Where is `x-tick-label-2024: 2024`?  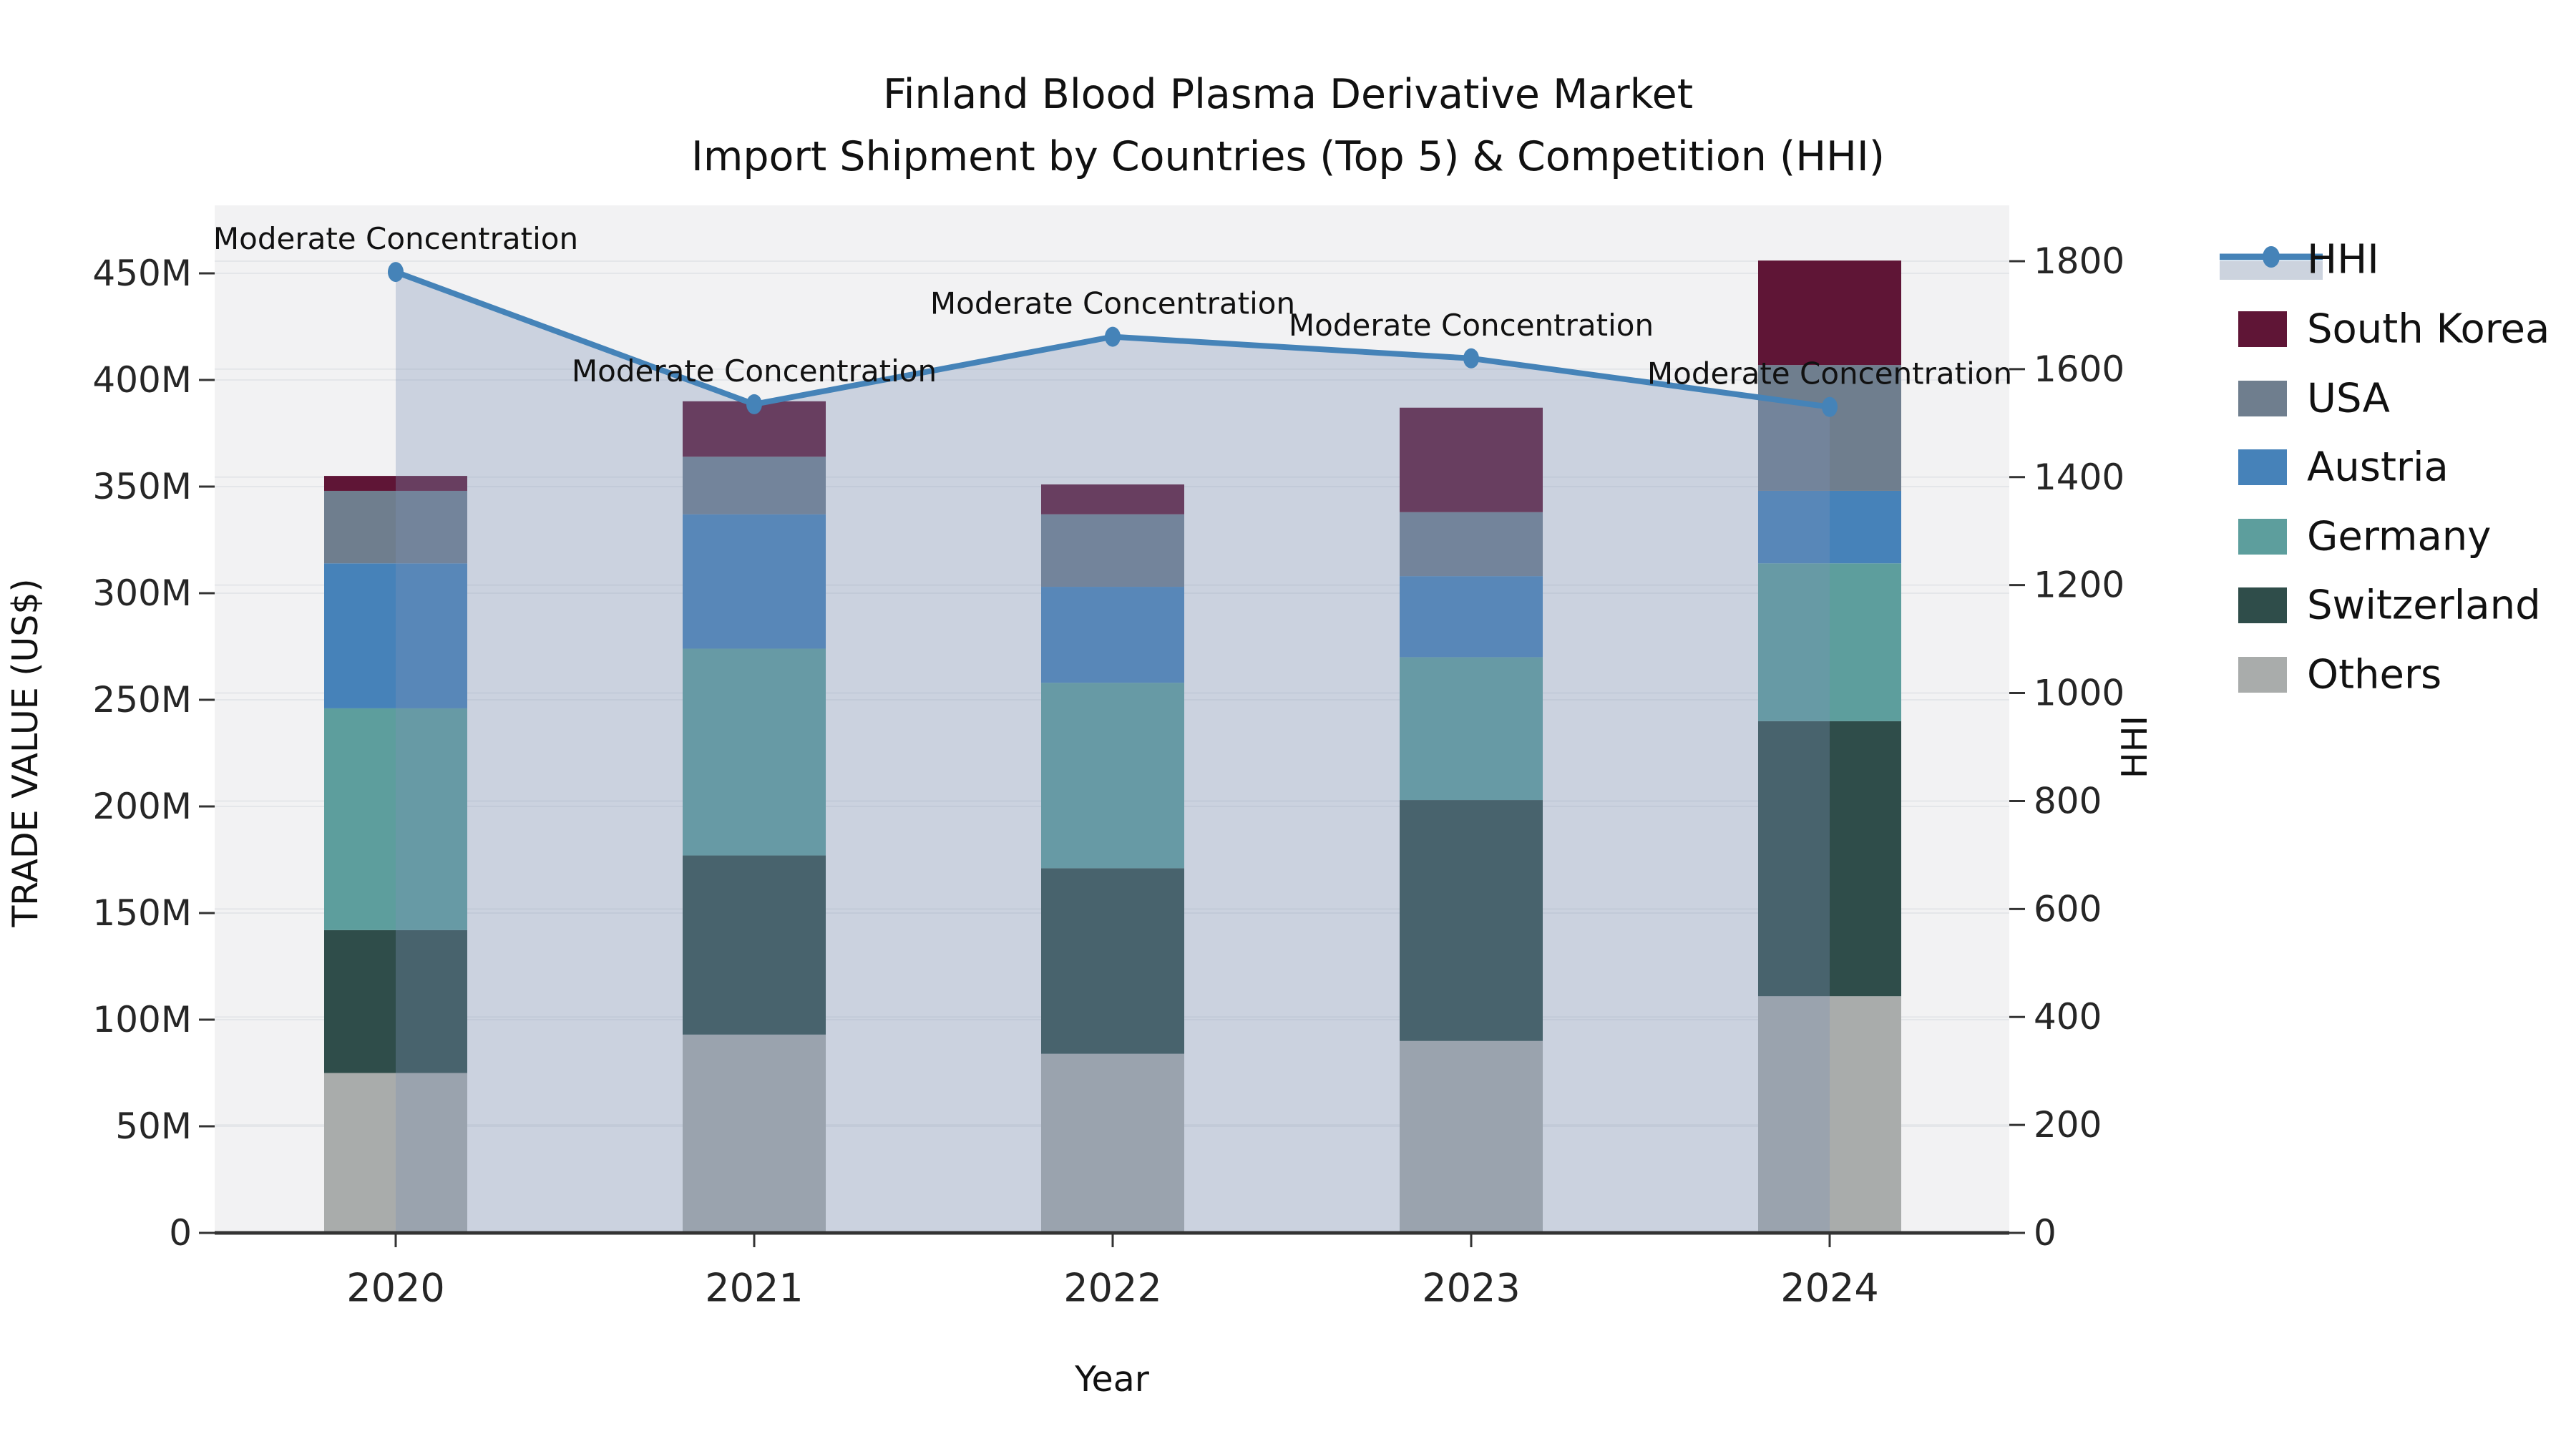
x-tick-label-2024: 2024 is located at coordinates (1829, 1288).